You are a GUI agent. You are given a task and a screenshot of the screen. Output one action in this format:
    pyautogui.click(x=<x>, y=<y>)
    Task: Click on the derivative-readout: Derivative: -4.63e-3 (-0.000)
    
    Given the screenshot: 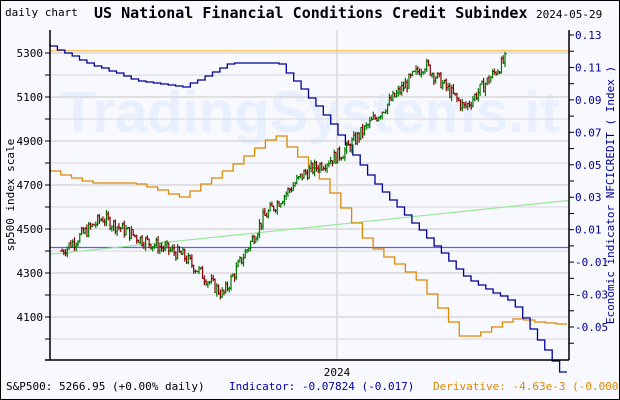 What is the action you would take?
    pyautogui.click(x=526, y=386)
    